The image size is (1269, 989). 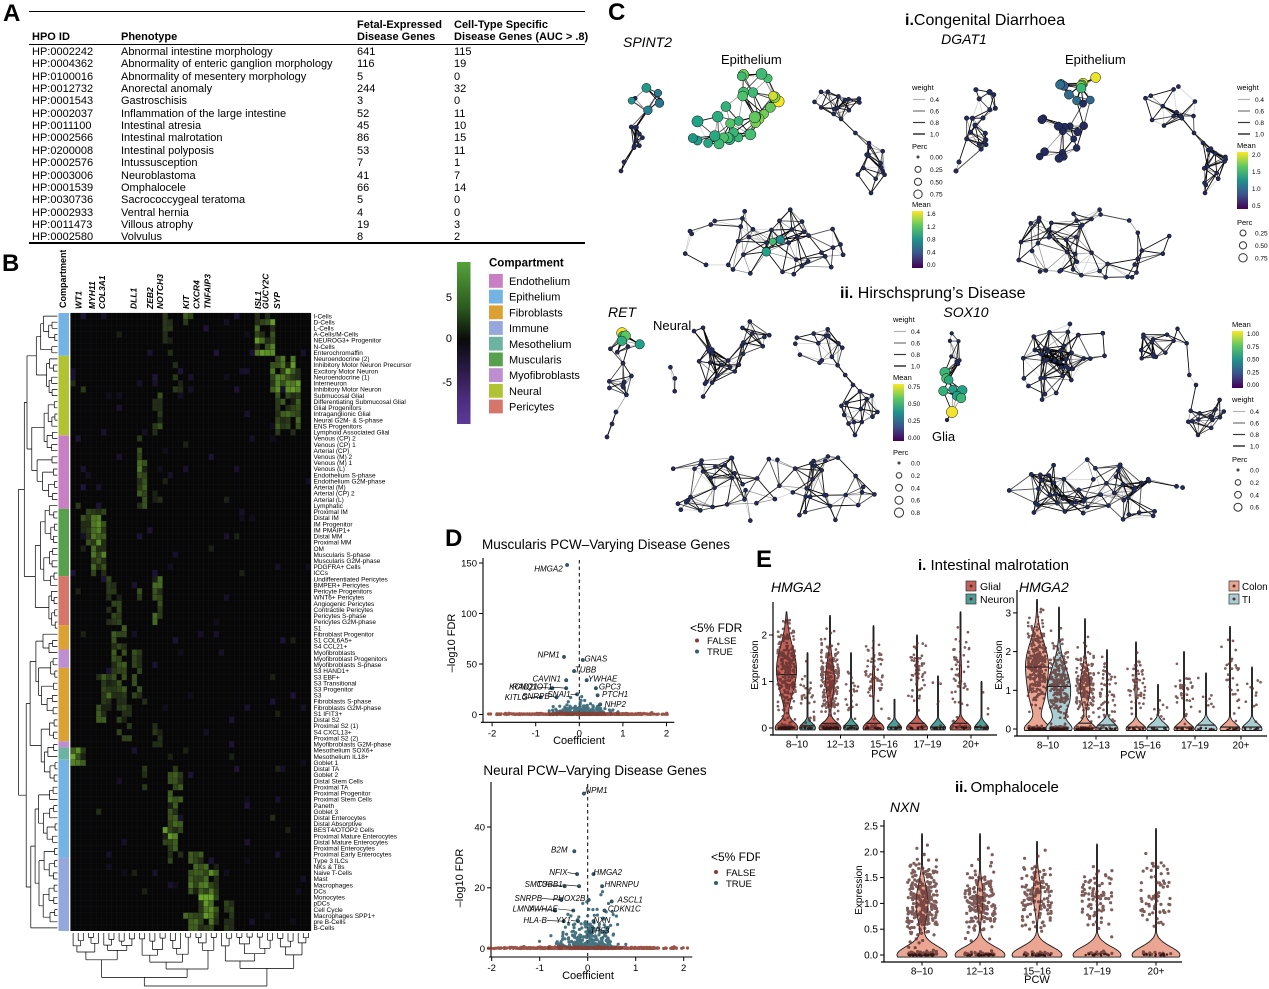 I want to click on svg-text: OM, so click(x=319, y=549).